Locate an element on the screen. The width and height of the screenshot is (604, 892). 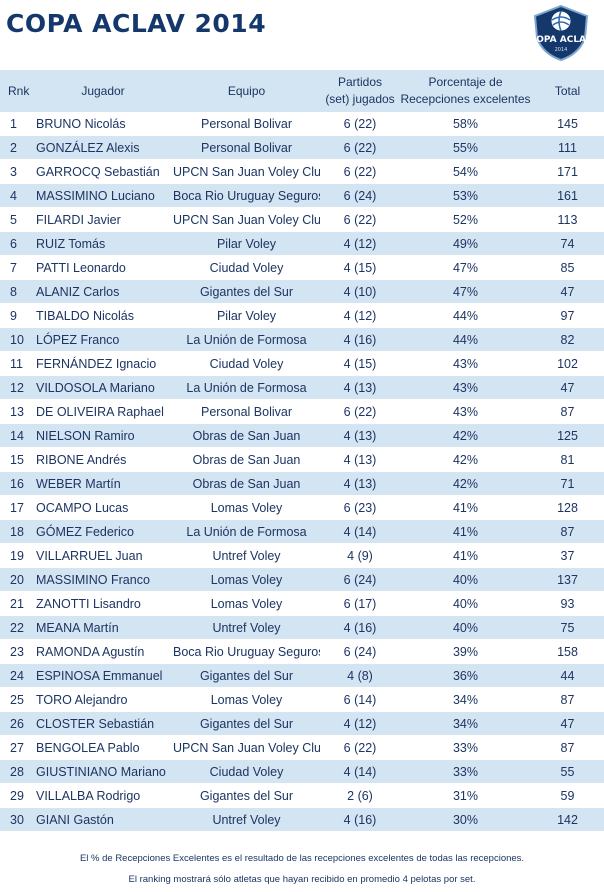
total-cell: 44 is located at coordinates (567, 675).